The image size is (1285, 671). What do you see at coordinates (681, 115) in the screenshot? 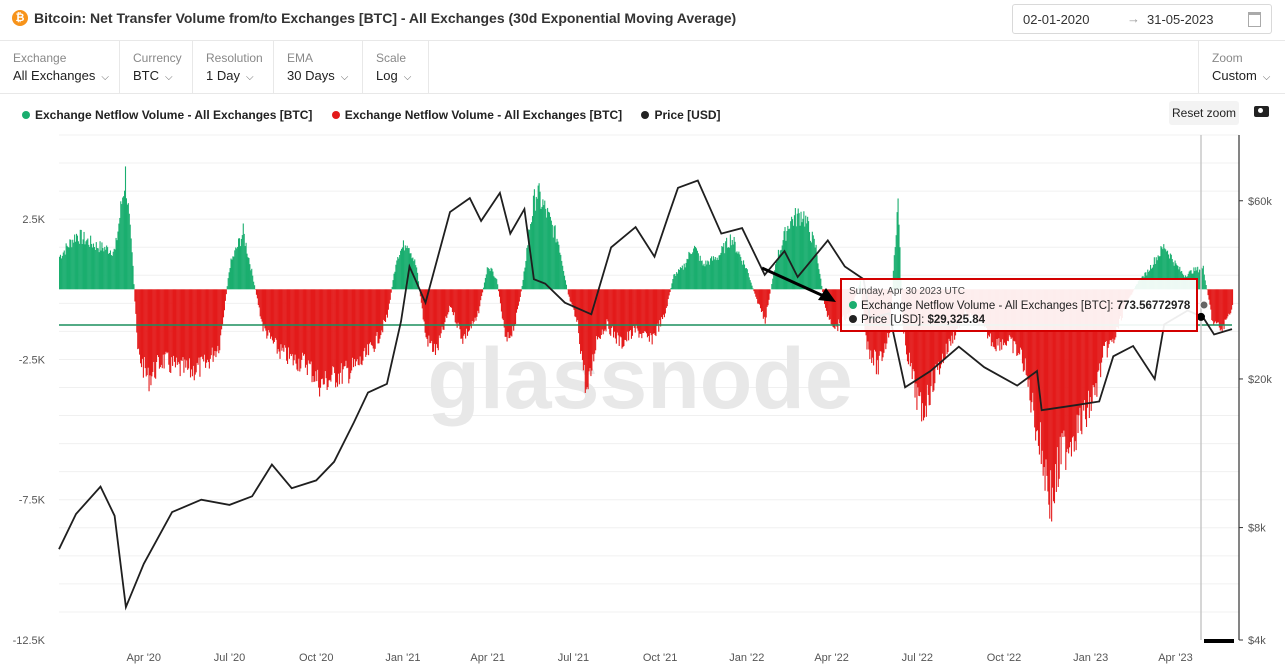
I see `legend-item-price: Price [USD]` at bounding box center [681, 115].